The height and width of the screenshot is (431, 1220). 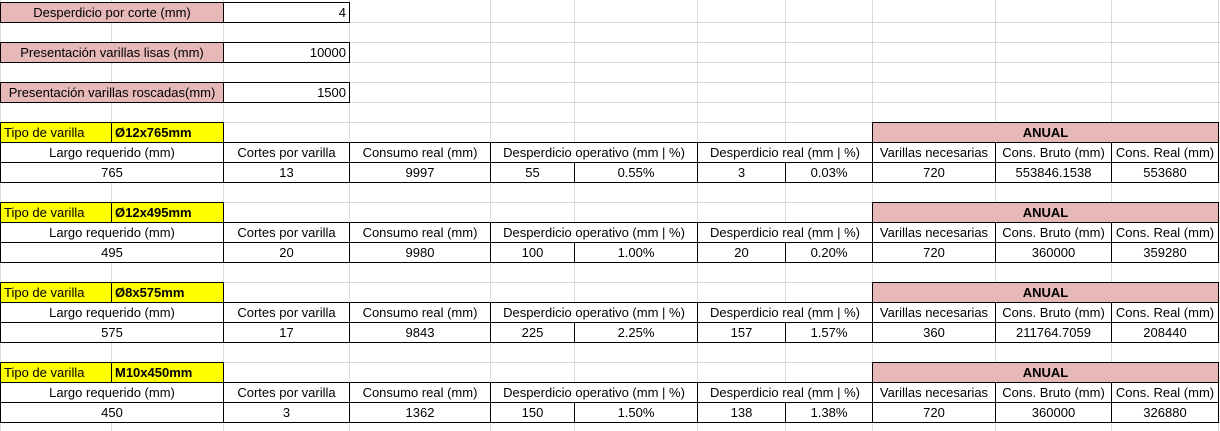 I want to click on value-consumo: 9997, so click(x=420, y=172).